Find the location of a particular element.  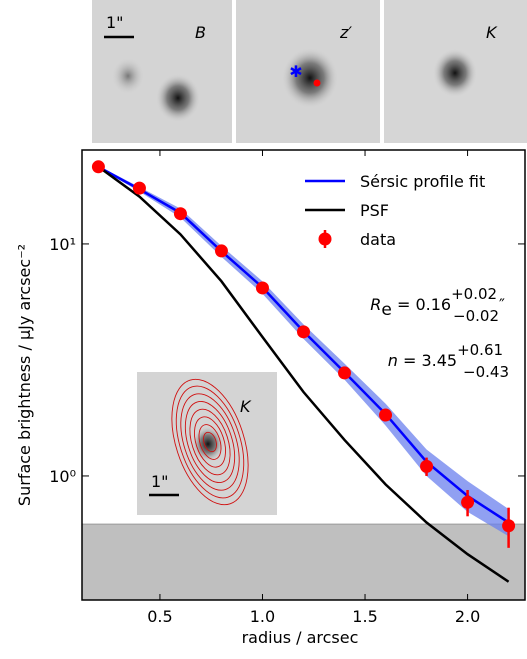

inset: 1" K is located at coordinates (207, 443).